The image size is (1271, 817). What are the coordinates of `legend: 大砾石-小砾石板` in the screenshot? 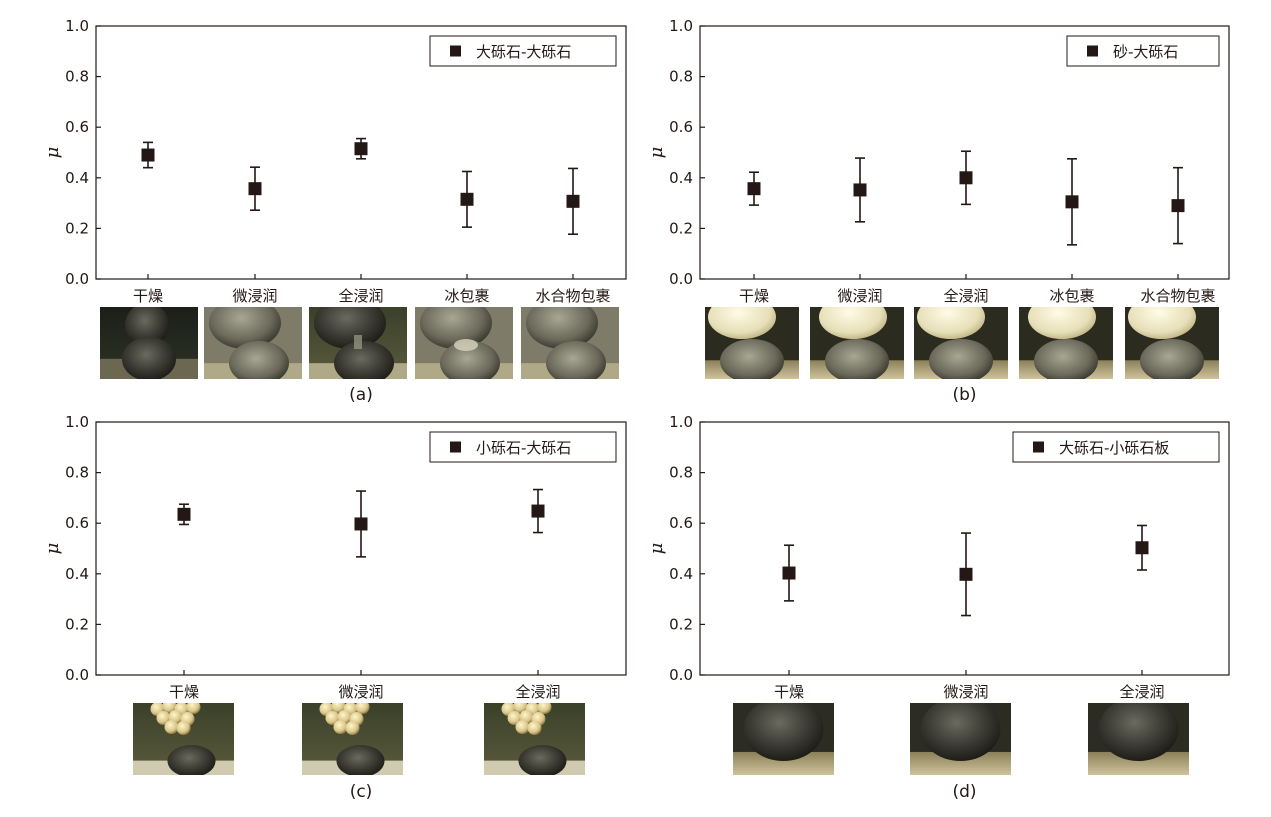 It's located at (1116, 447).